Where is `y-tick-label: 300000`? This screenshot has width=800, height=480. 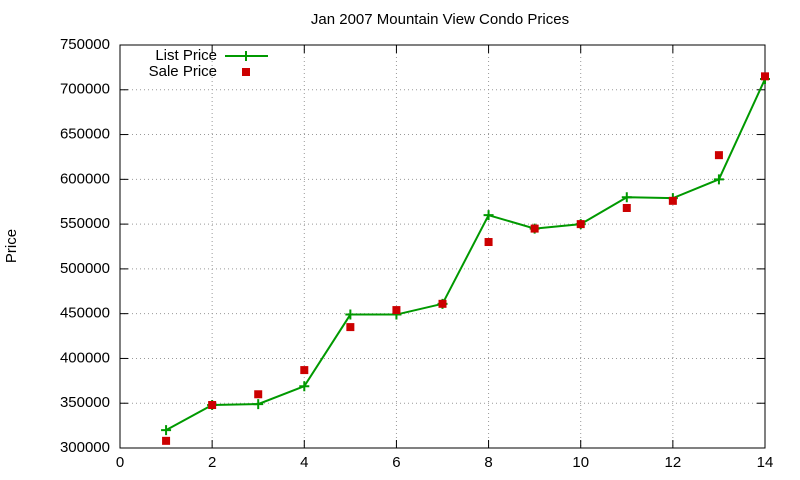
y-tick-label: 300000 is located at coordinates (85, 447).